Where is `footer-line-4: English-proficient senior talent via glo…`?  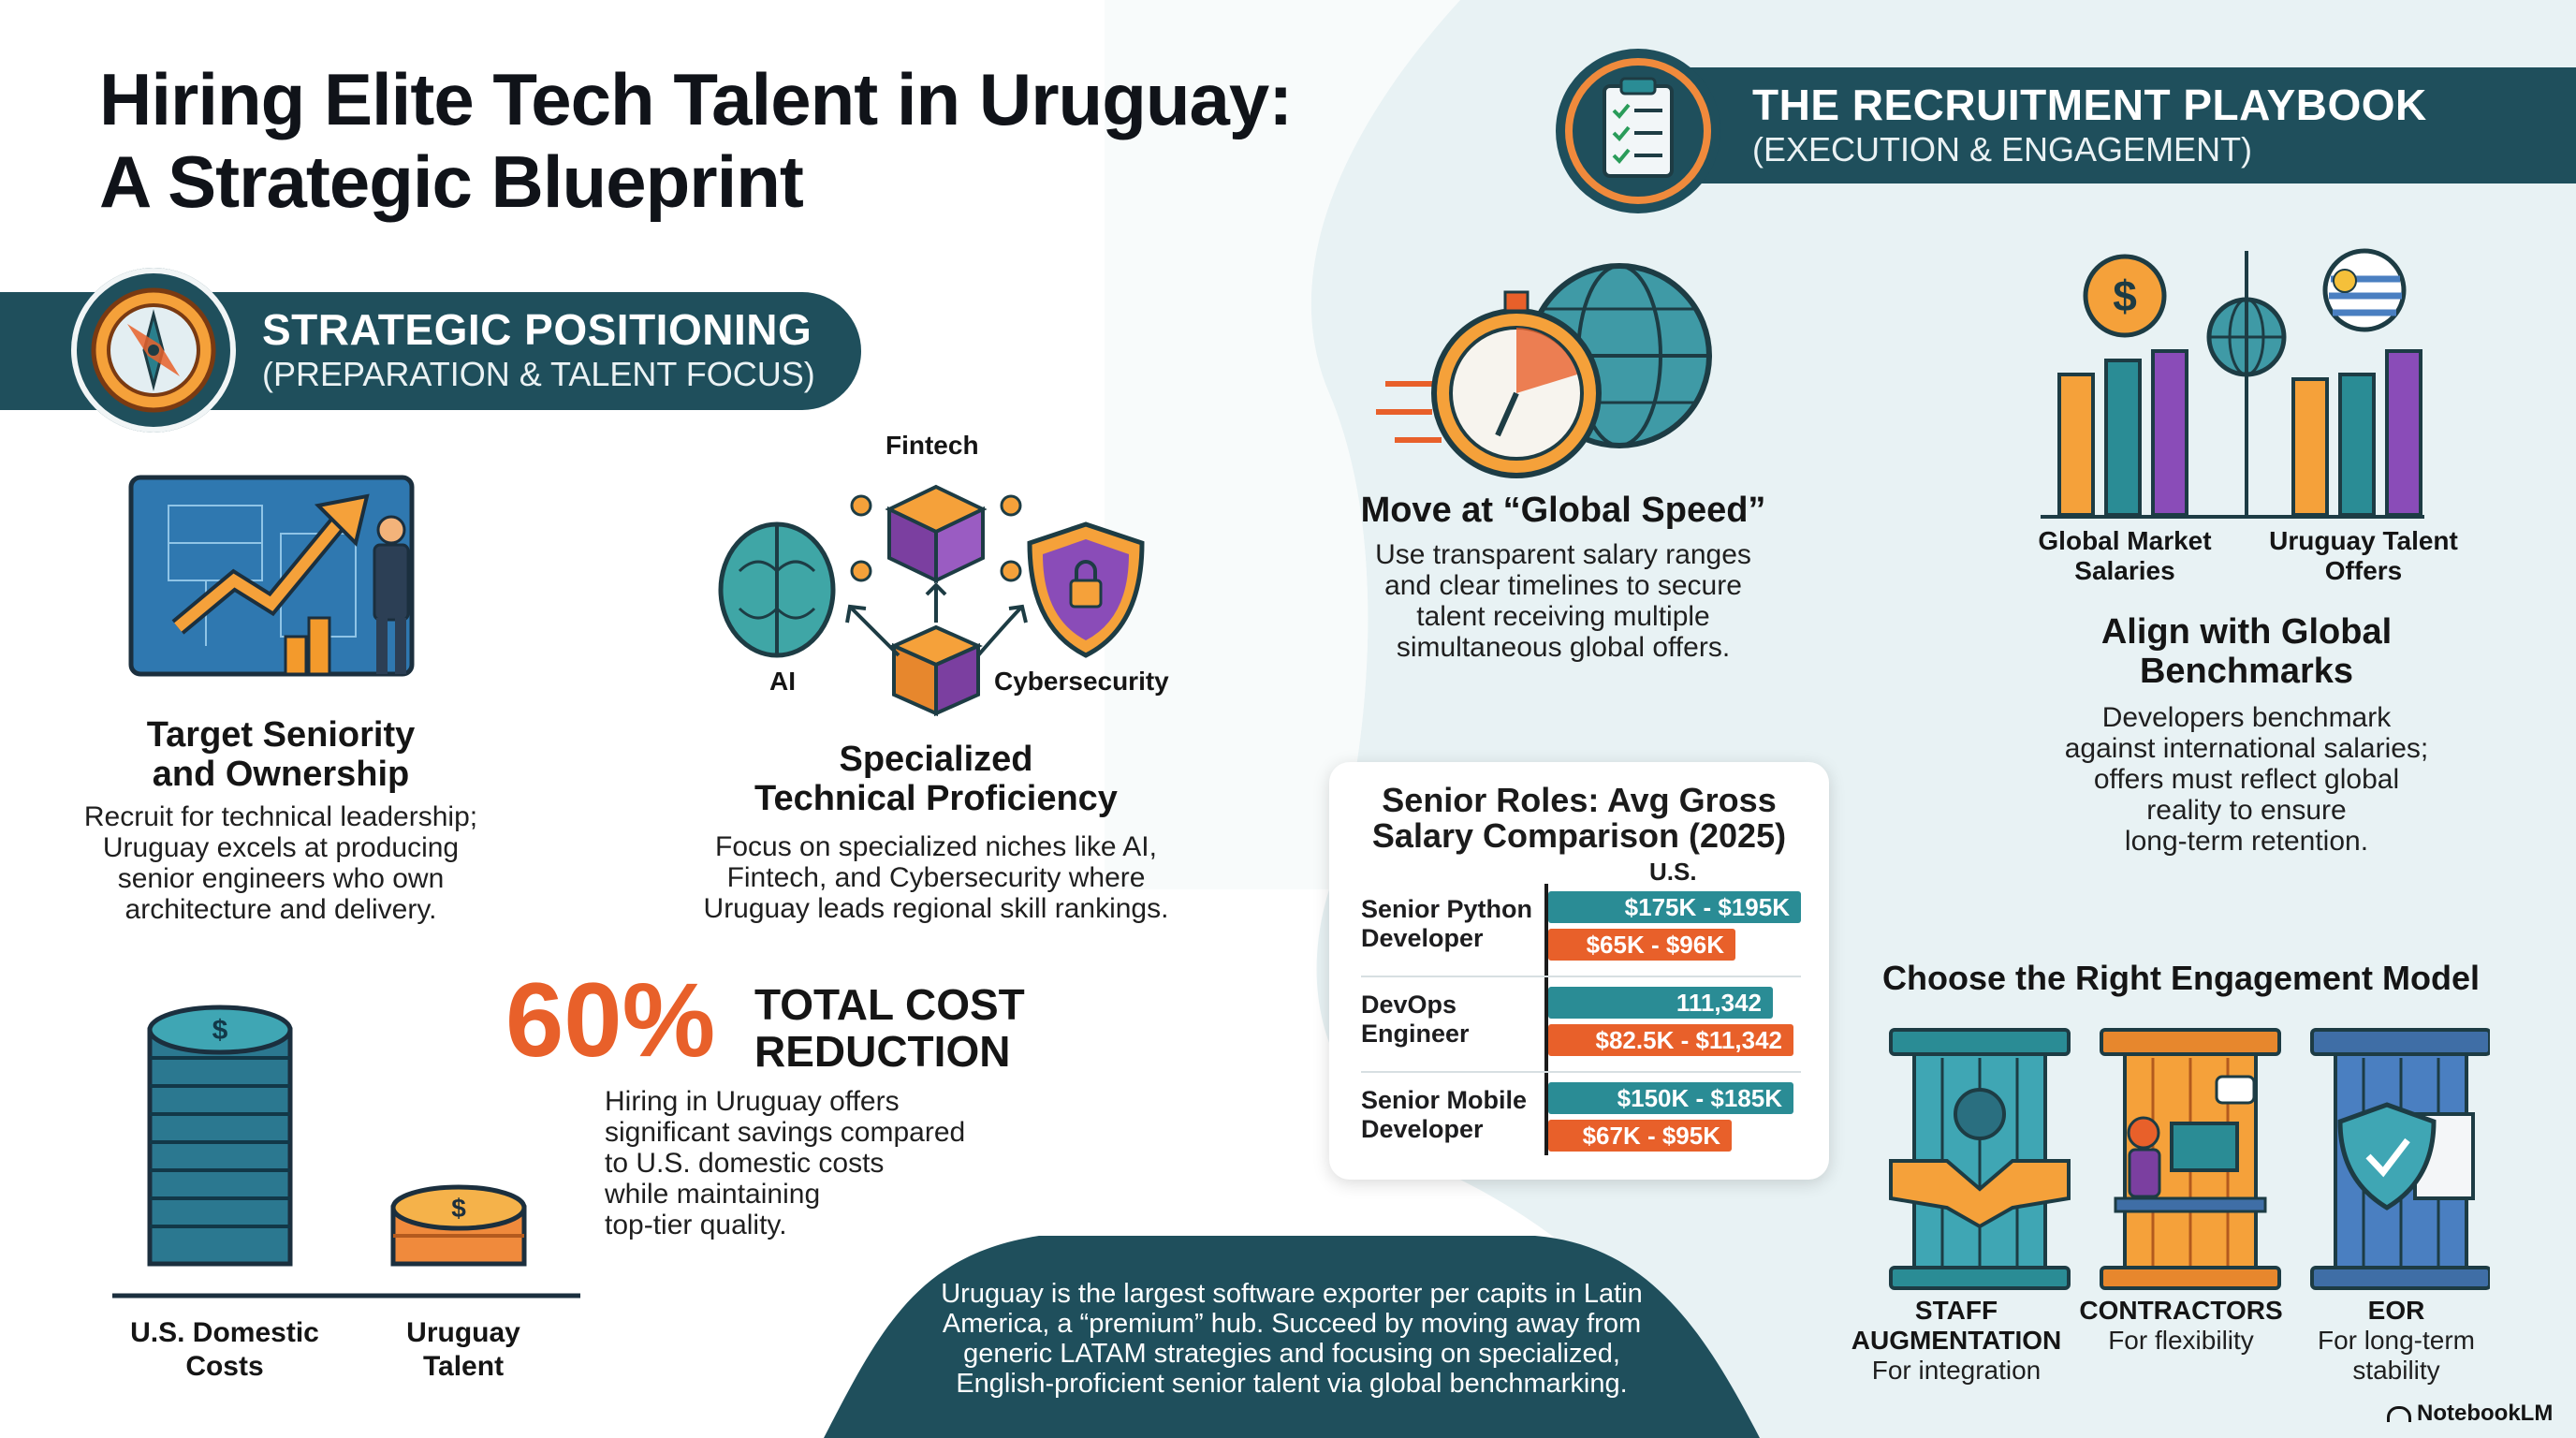 footer-line-4: English-proficient senior talent via glo… is located at coordinates (1292, 1384).